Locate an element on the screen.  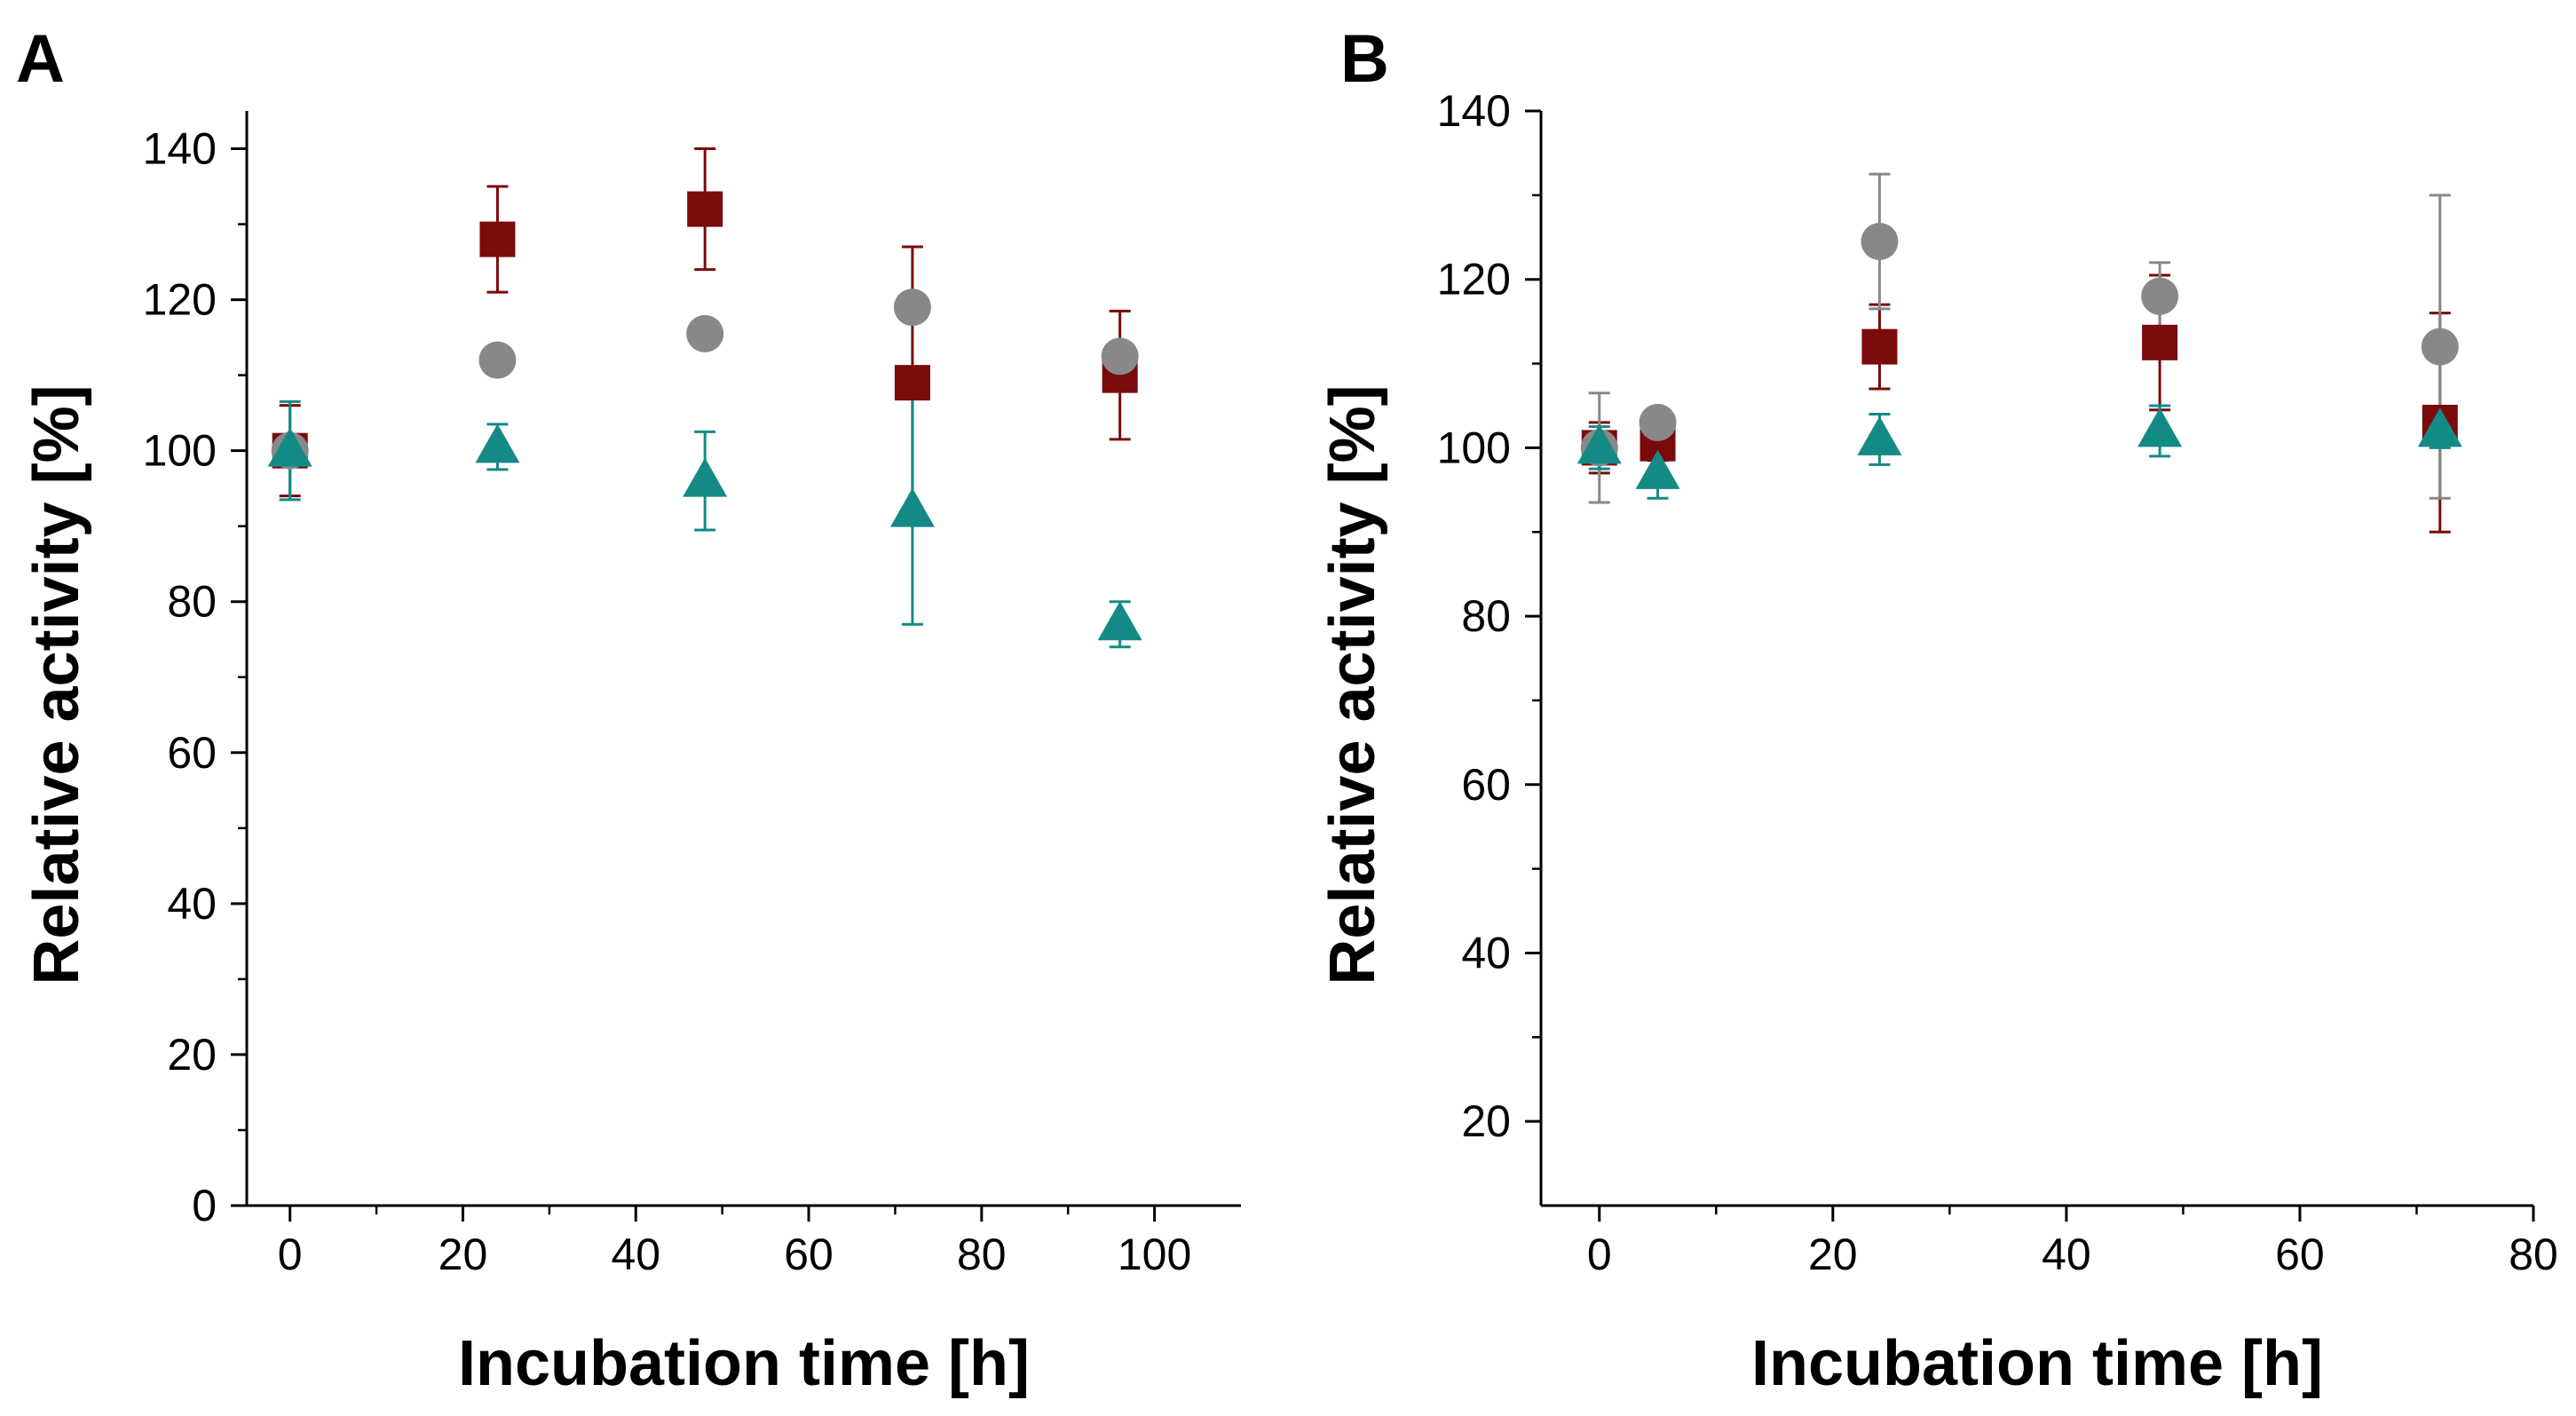
x-tick-label: 100 is located at coordinates (1154, 1254).